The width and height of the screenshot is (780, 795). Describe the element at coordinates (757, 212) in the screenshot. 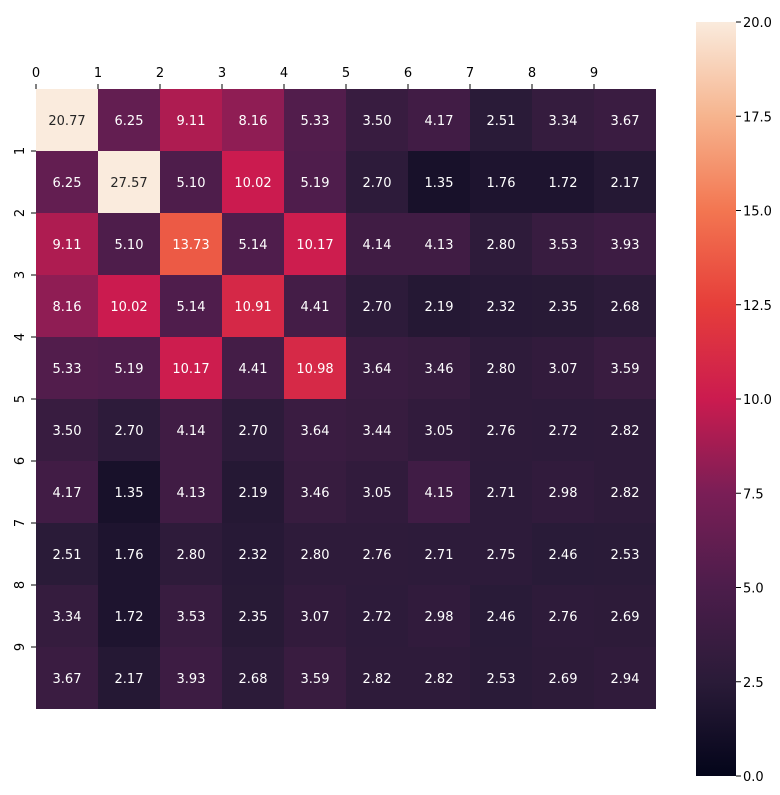

I see `colorbar-tick-label: 15.0` at that location.